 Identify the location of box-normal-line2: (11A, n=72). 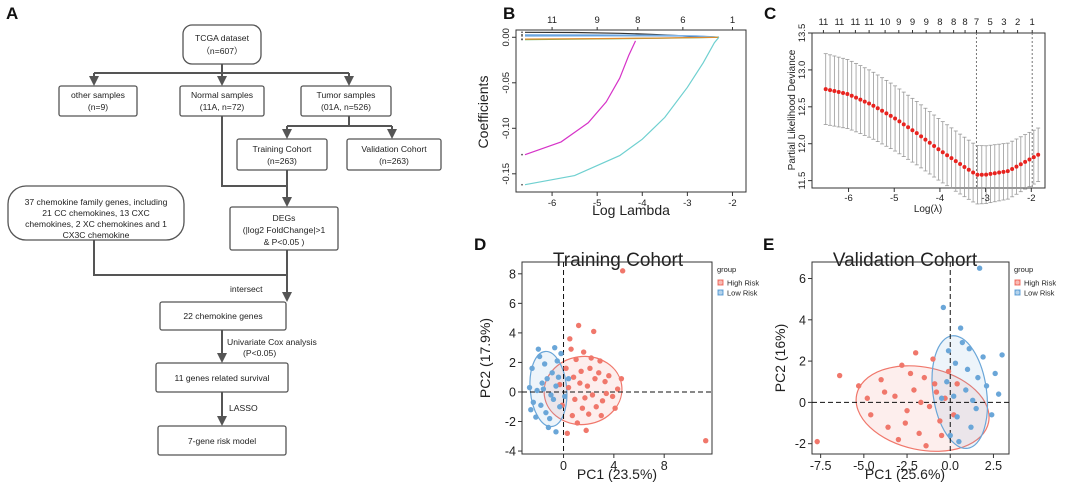
(222, 107).